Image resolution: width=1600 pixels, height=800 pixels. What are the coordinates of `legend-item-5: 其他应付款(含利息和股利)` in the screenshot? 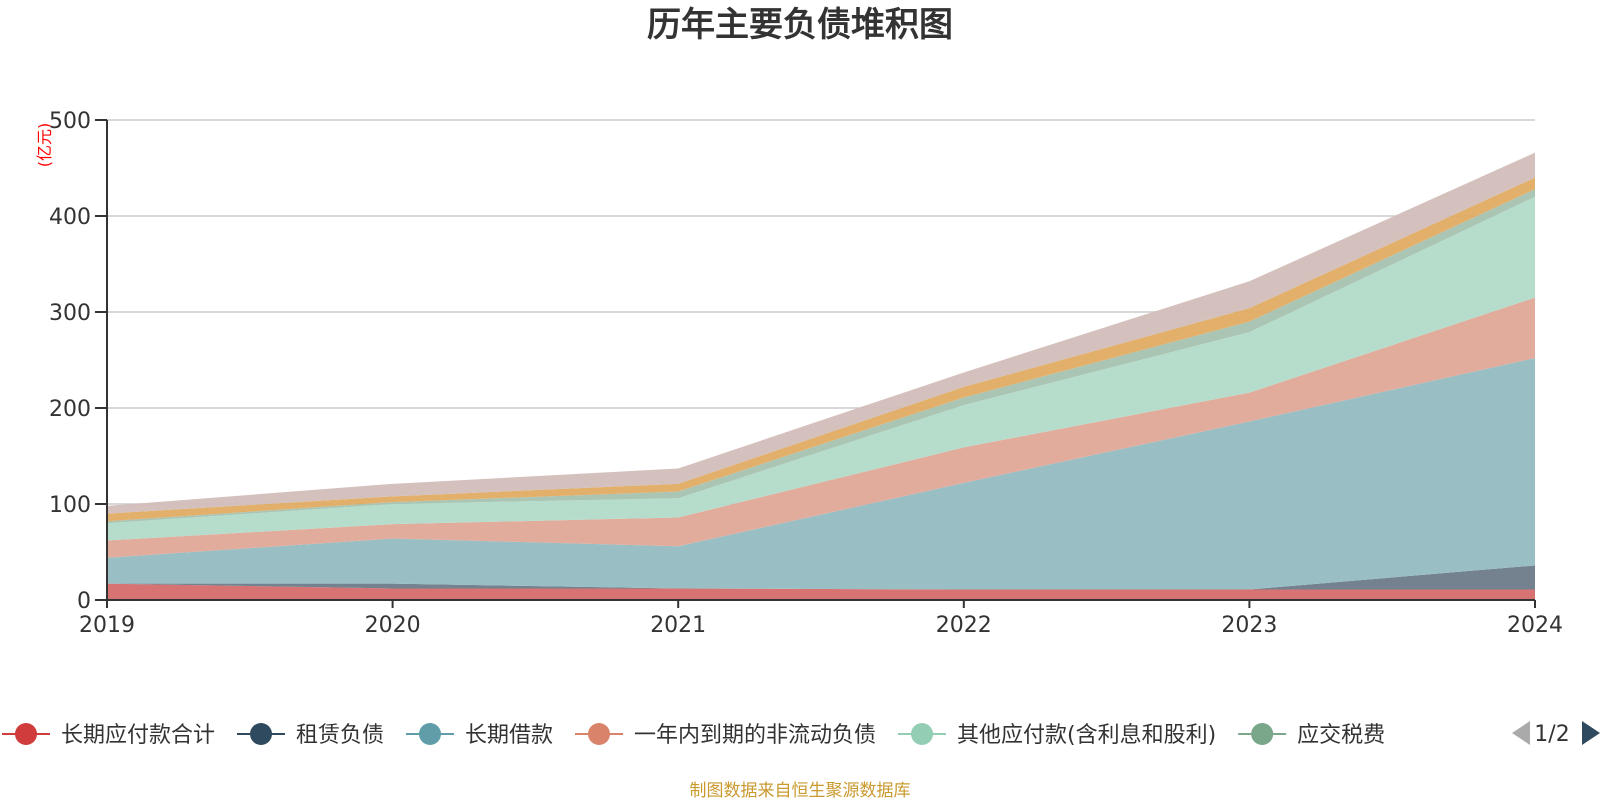 It's located at (1057, 735).